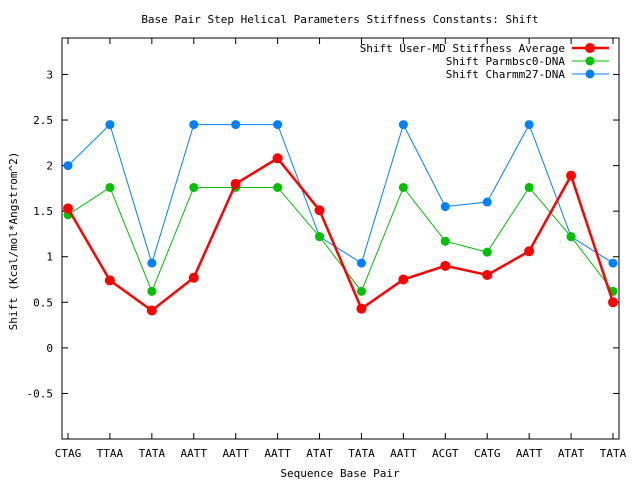  Describe the element at coordinates (43, 302) in the screenshot. I see `y-tick-label: 0.5` at that location.